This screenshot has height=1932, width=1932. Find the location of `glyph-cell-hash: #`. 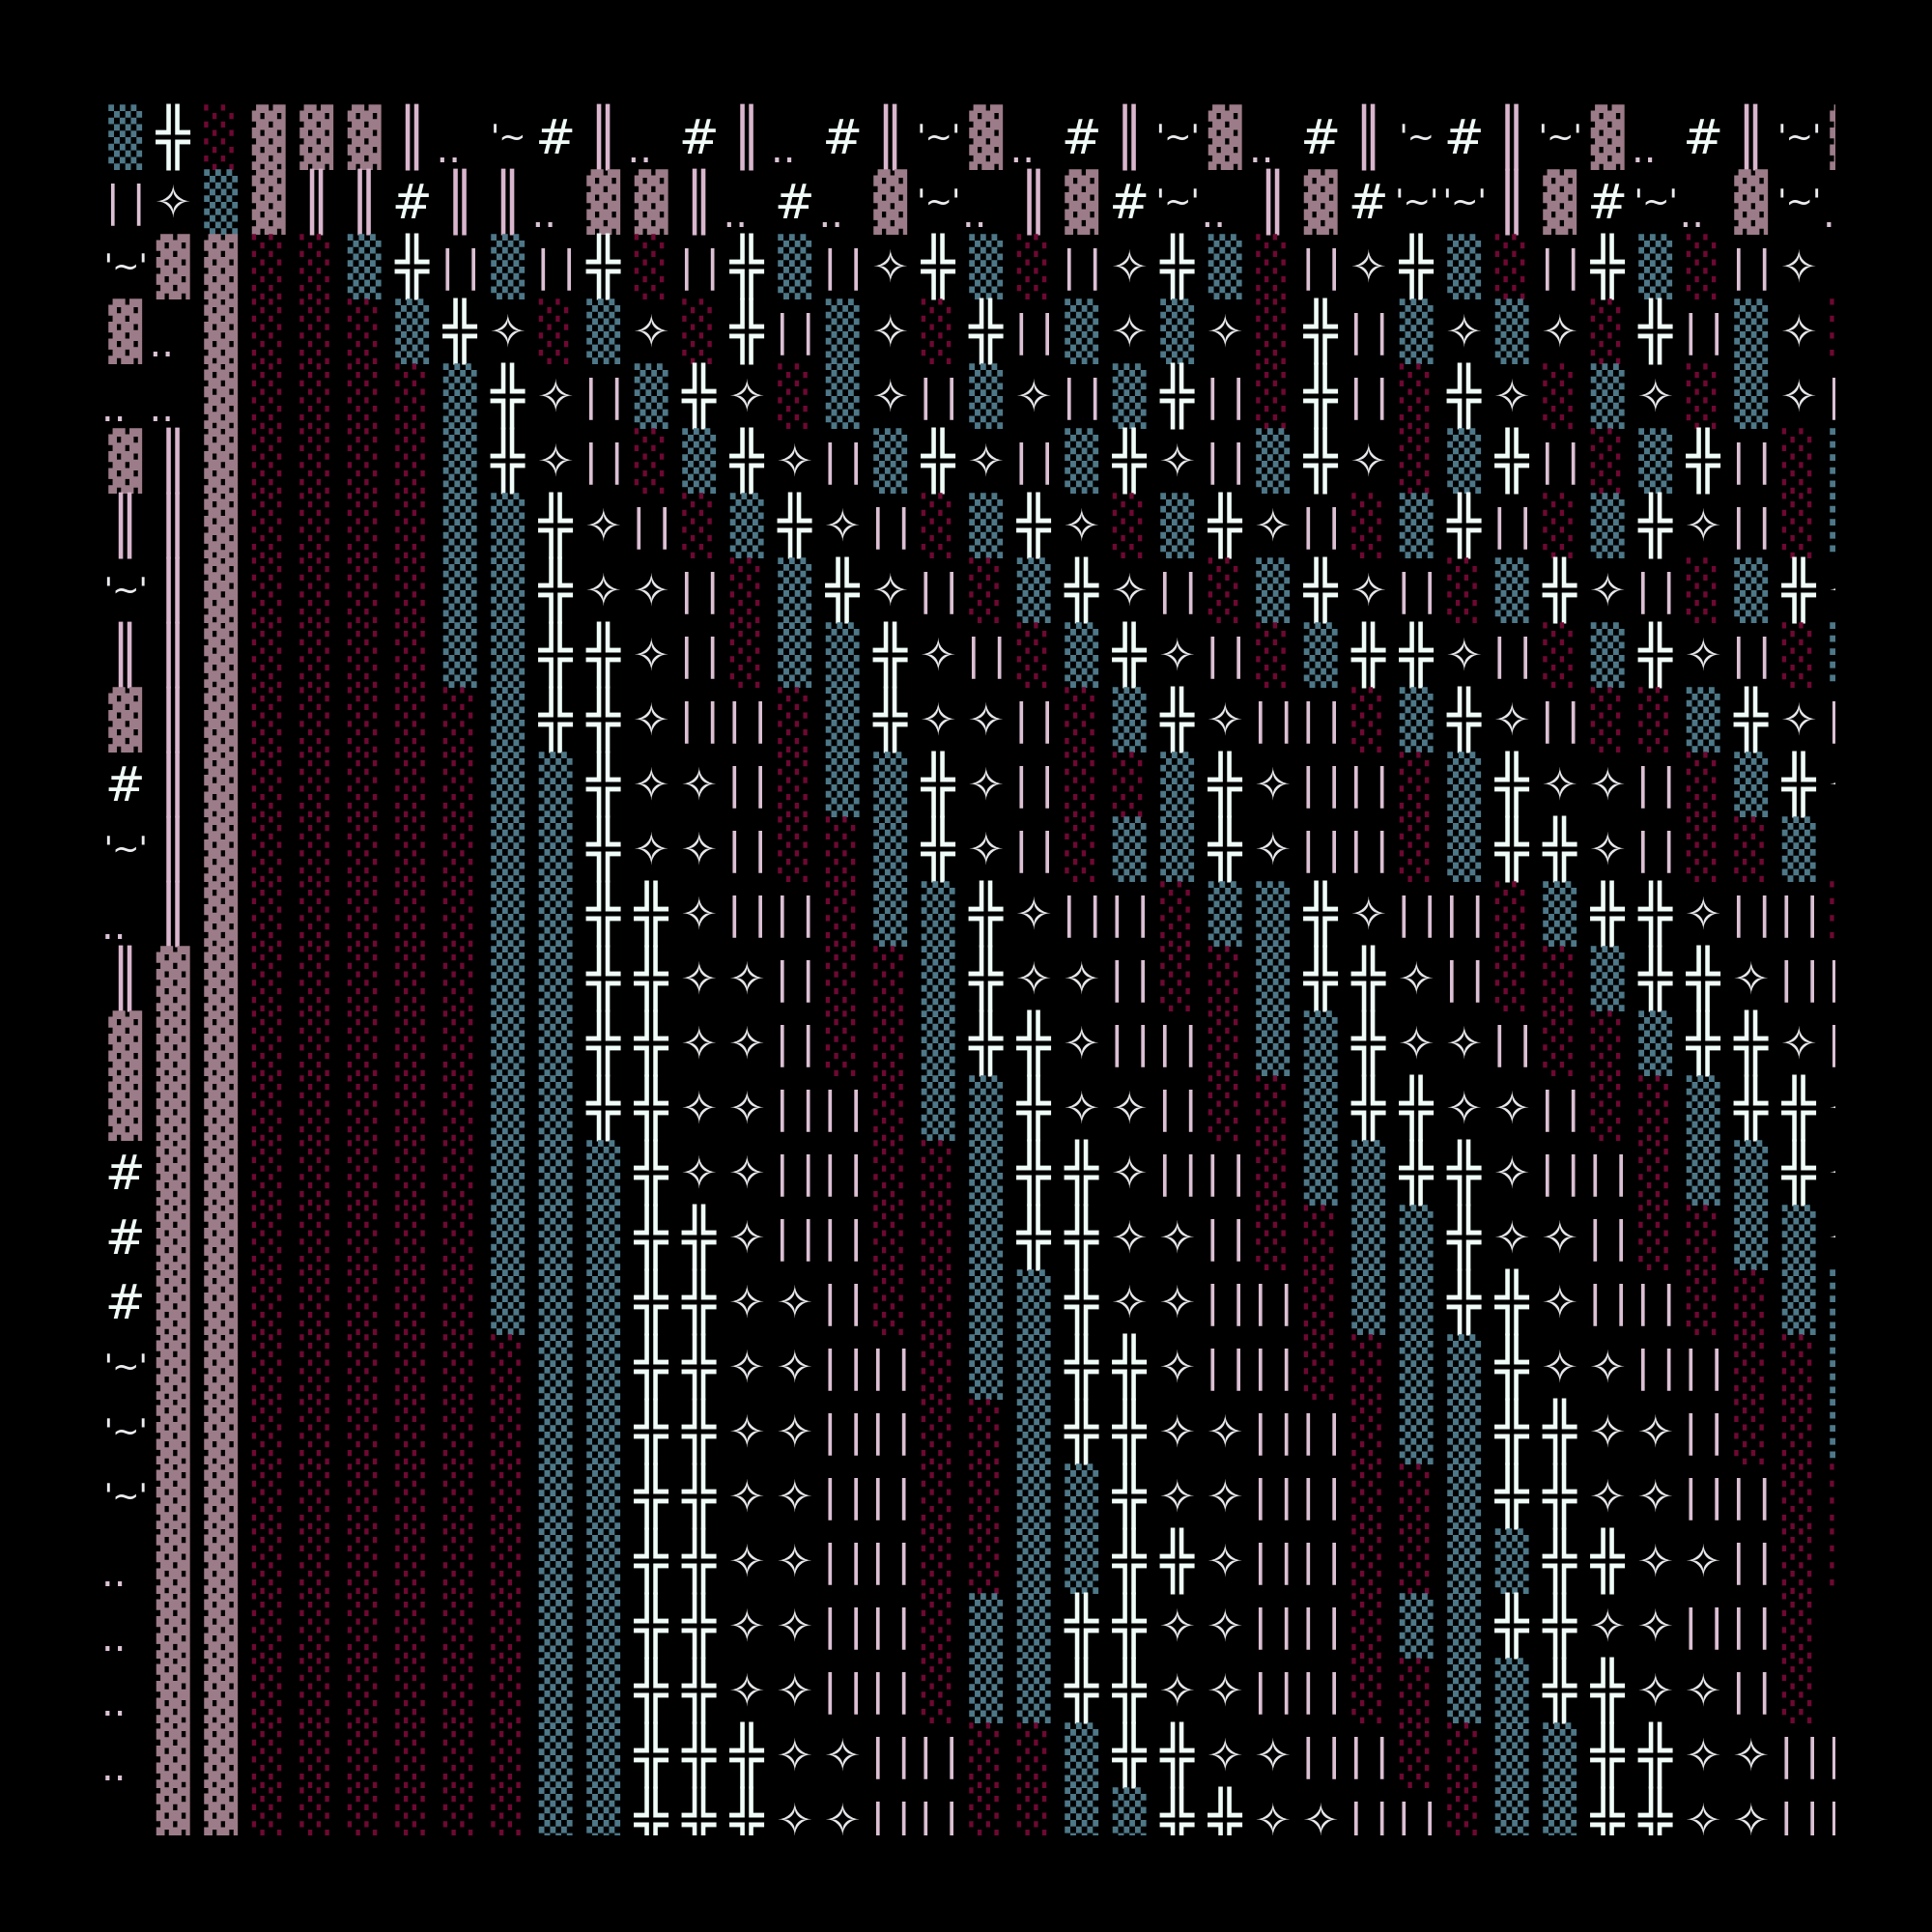

glyph-cell-hash: # is located at coordinates (699, 136).